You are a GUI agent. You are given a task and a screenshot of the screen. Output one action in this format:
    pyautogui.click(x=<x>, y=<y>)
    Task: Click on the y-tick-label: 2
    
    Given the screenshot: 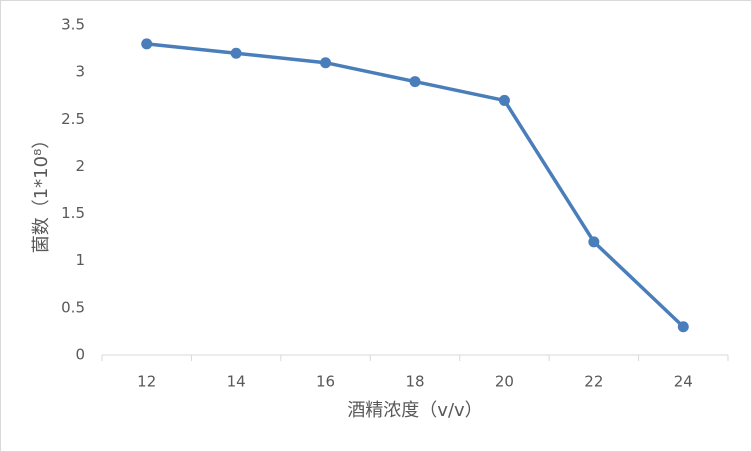 What is the action you would take?
    pyautogui.click(x=80, y=166)
    